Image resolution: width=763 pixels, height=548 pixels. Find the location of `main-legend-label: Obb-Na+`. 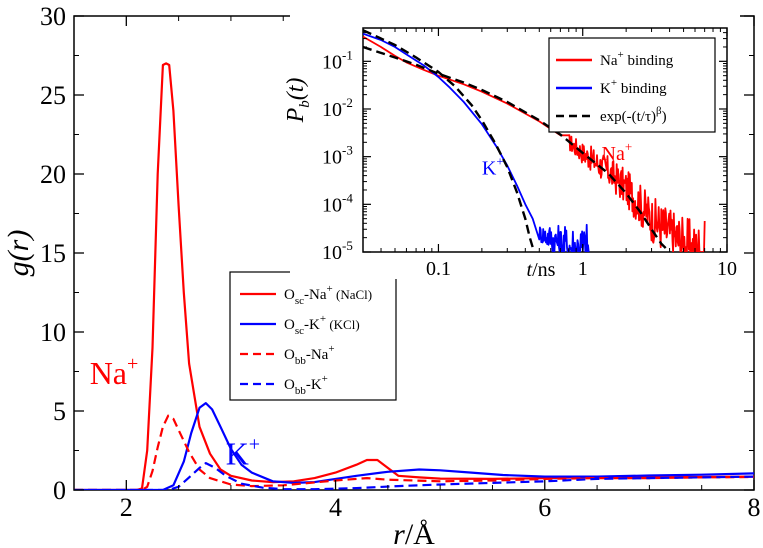

main-legend-label: Obb-Na+ is located at coordinates (309, 355).